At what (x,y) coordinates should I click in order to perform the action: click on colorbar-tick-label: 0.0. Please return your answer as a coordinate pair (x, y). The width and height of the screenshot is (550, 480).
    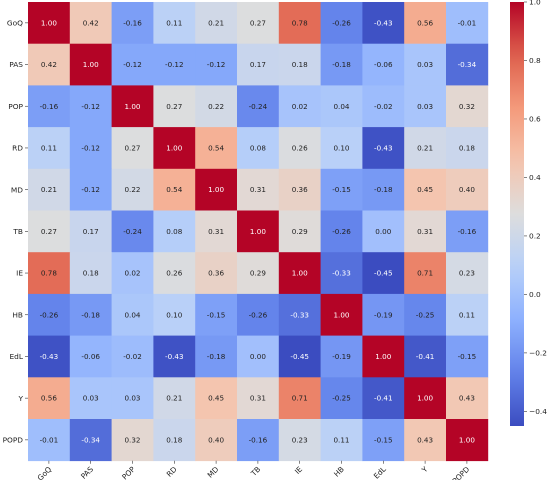
    Looking at the image, I should click on (535, 294).